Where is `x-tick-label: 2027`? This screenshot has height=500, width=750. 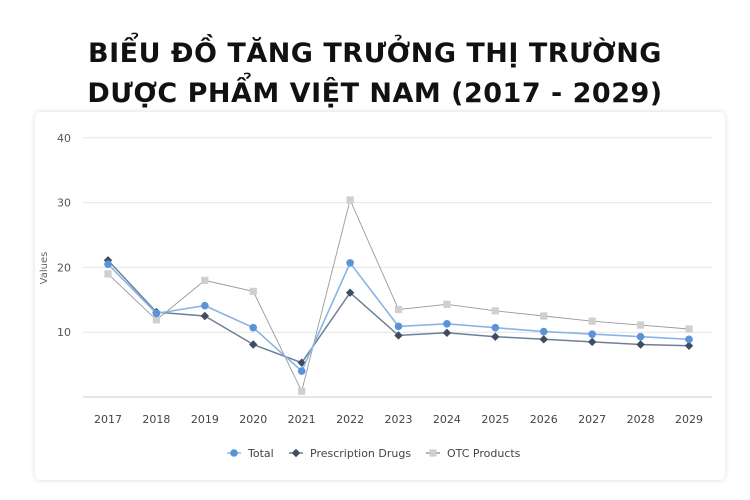
x-tick-label: 2027 is located at coordinates (592, 419).